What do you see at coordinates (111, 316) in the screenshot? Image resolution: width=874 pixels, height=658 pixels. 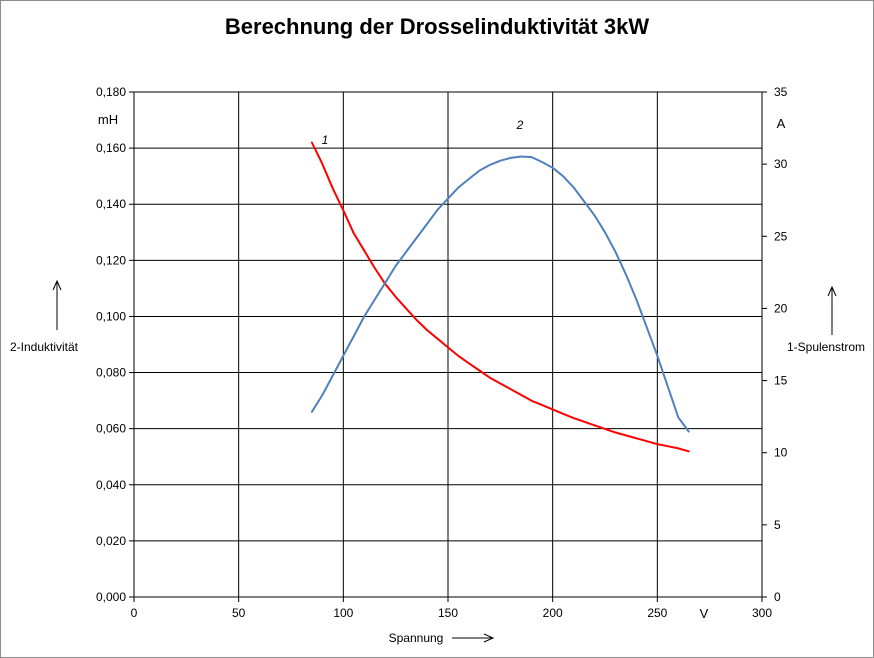 I see `y-left-tick-label: 0,100` at bounding box center [111, 316].